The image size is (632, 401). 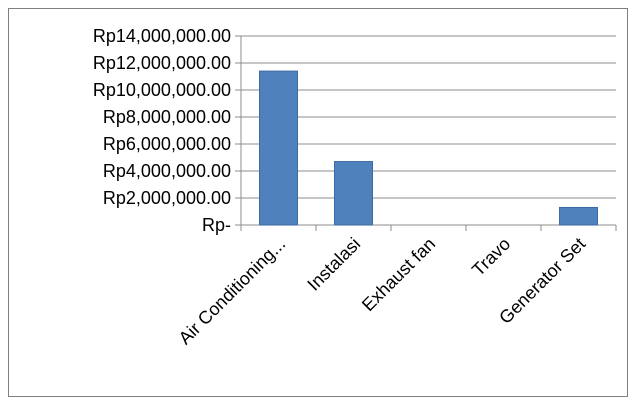 I want to click on y-tick-label: Rp2,000,000.00, so click(x=167, y=198).